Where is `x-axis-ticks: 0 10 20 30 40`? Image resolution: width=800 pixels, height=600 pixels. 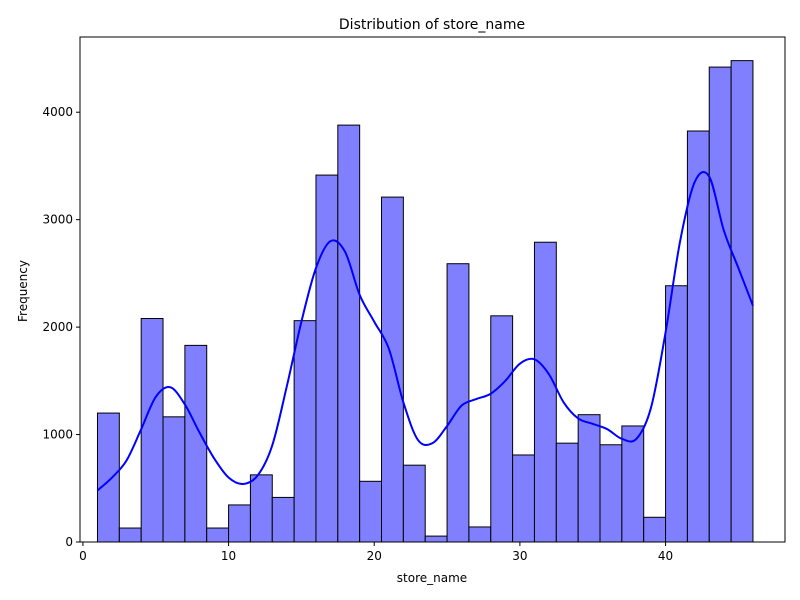
x-axis-ticks: 0 10 20 30 40 is located at coordinates (376, 552).